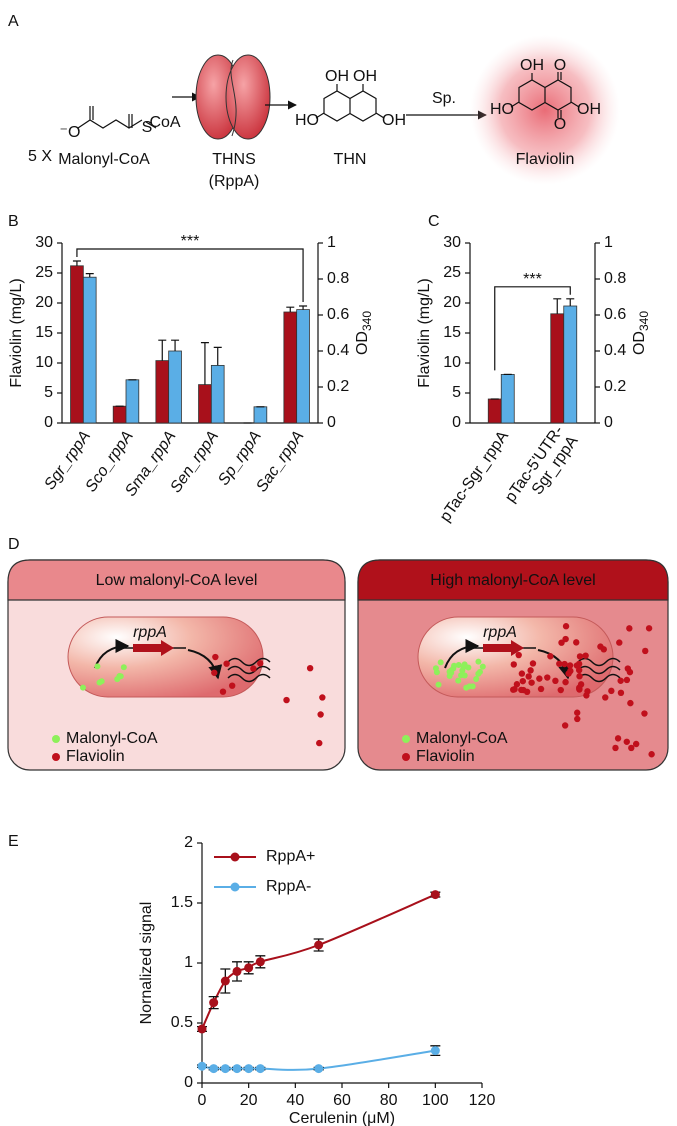 The height and width of the screenshot is (1126, 677). Describe the element at coordinates (435, 1100) in the screenshot. I see `x-tick-label: 100` at that location.